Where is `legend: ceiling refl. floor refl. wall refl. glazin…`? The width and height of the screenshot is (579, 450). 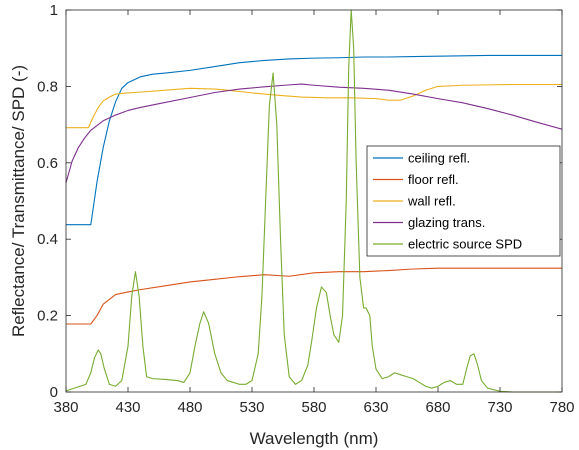 legend: ceiling refl. floor refl. wall refl. glazin… is located at coordinates (463, 201).